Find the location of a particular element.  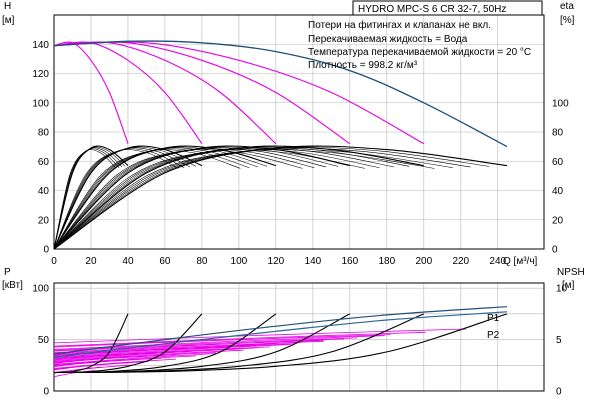

eta-axis-label: eta is located at coordinates (567, 6).